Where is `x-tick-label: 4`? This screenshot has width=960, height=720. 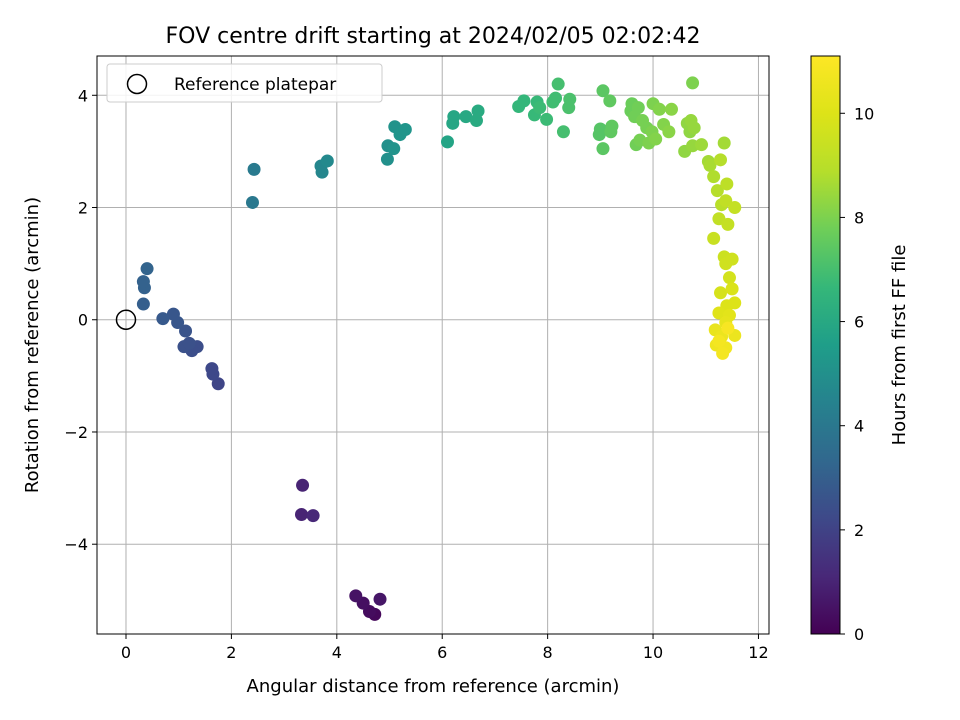
x-tick-label: 4 is located at coordinates (337, 652).